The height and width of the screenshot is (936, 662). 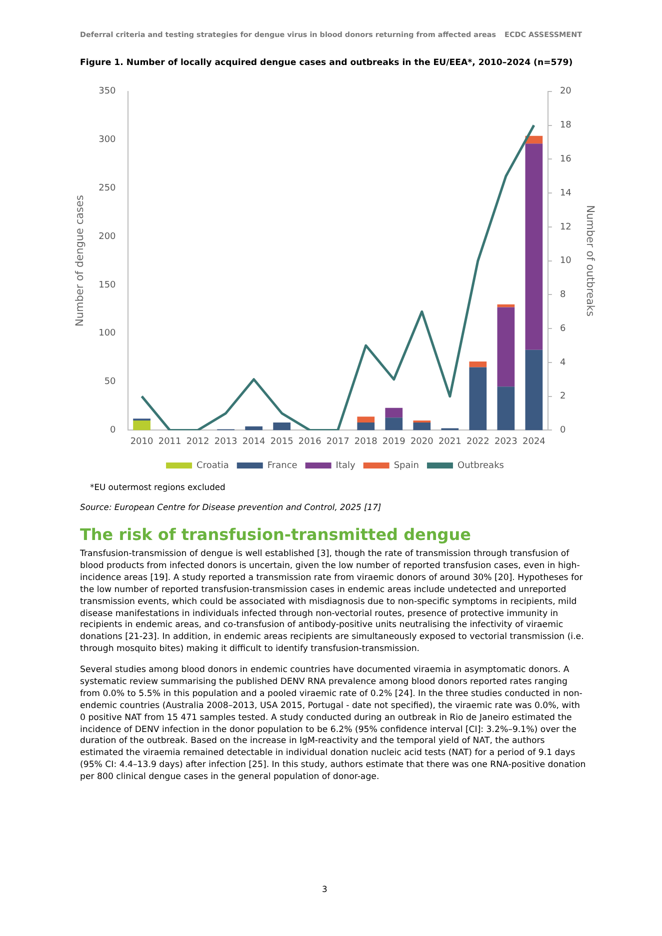 I want to click on x-tick-label: 2024, so click(x=534, y=441).